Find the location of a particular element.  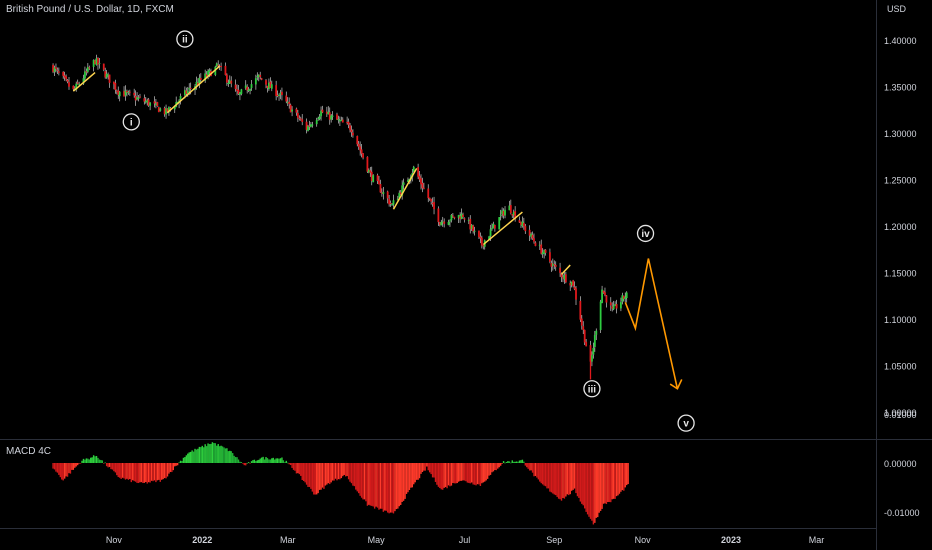

time-tick-label: 2022 is located at coordinates (202, 540).